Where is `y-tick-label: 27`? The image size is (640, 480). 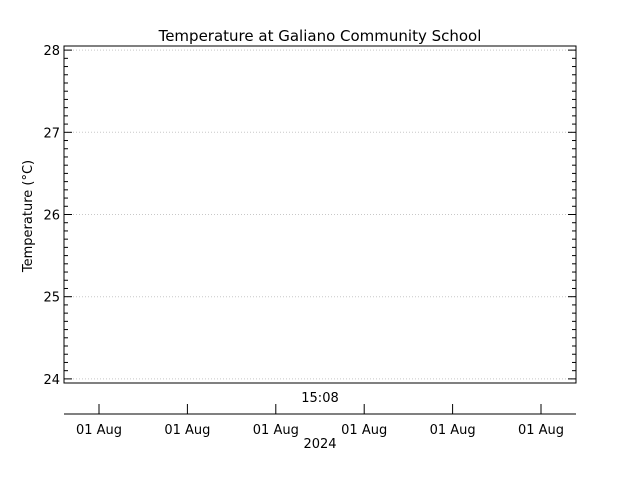 y-tick-label: 27 is located at coordinates (51, 133).